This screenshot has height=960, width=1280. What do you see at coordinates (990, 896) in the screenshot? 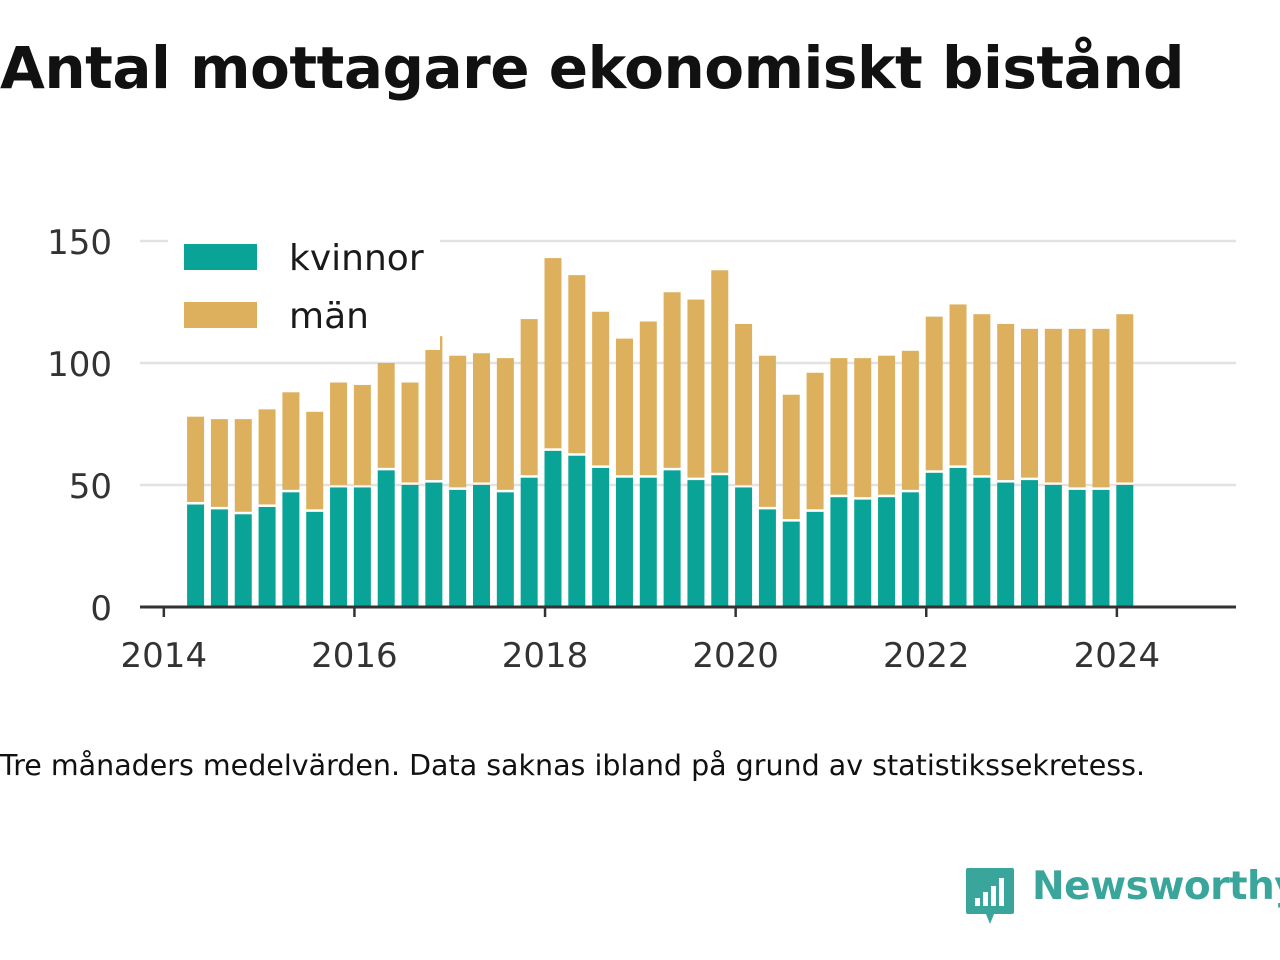
I see `newsworthy-logo-icon` at bounding box center [990, 896].